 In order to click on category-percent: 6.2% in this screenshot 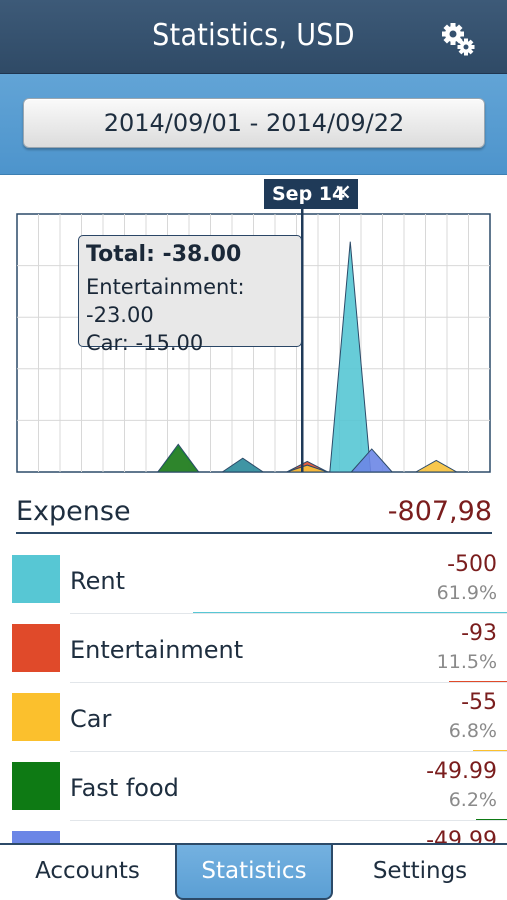, I will do `click(472, 800)`.